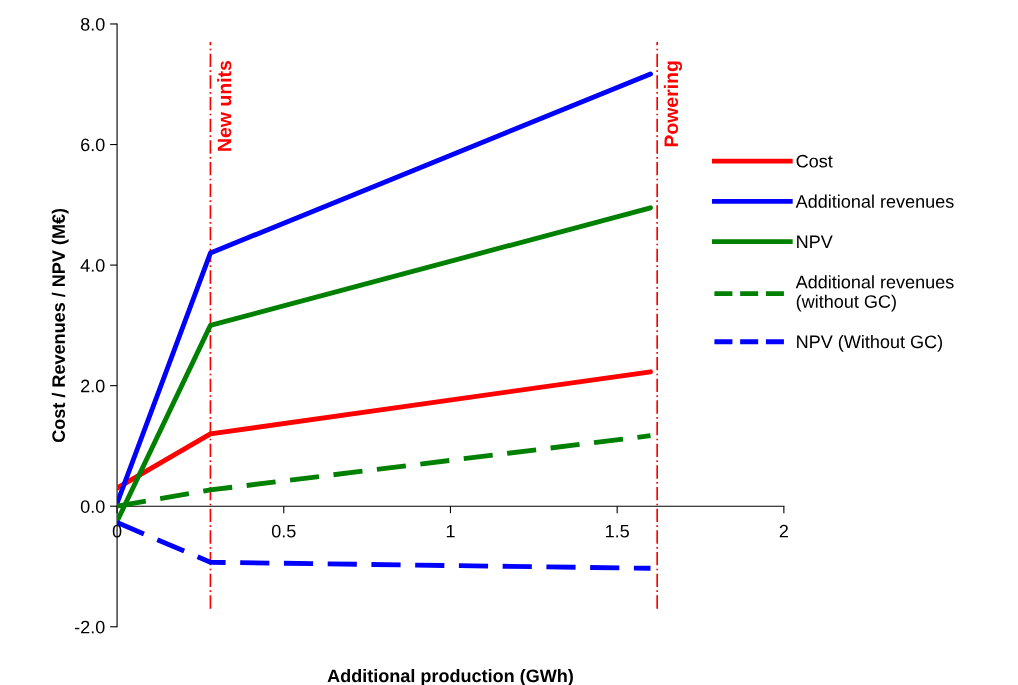  What do you see at coordinates (92, 265) in the screenshot?
I see `y-tick-label: 4.0` at bounding box center [92, 265].